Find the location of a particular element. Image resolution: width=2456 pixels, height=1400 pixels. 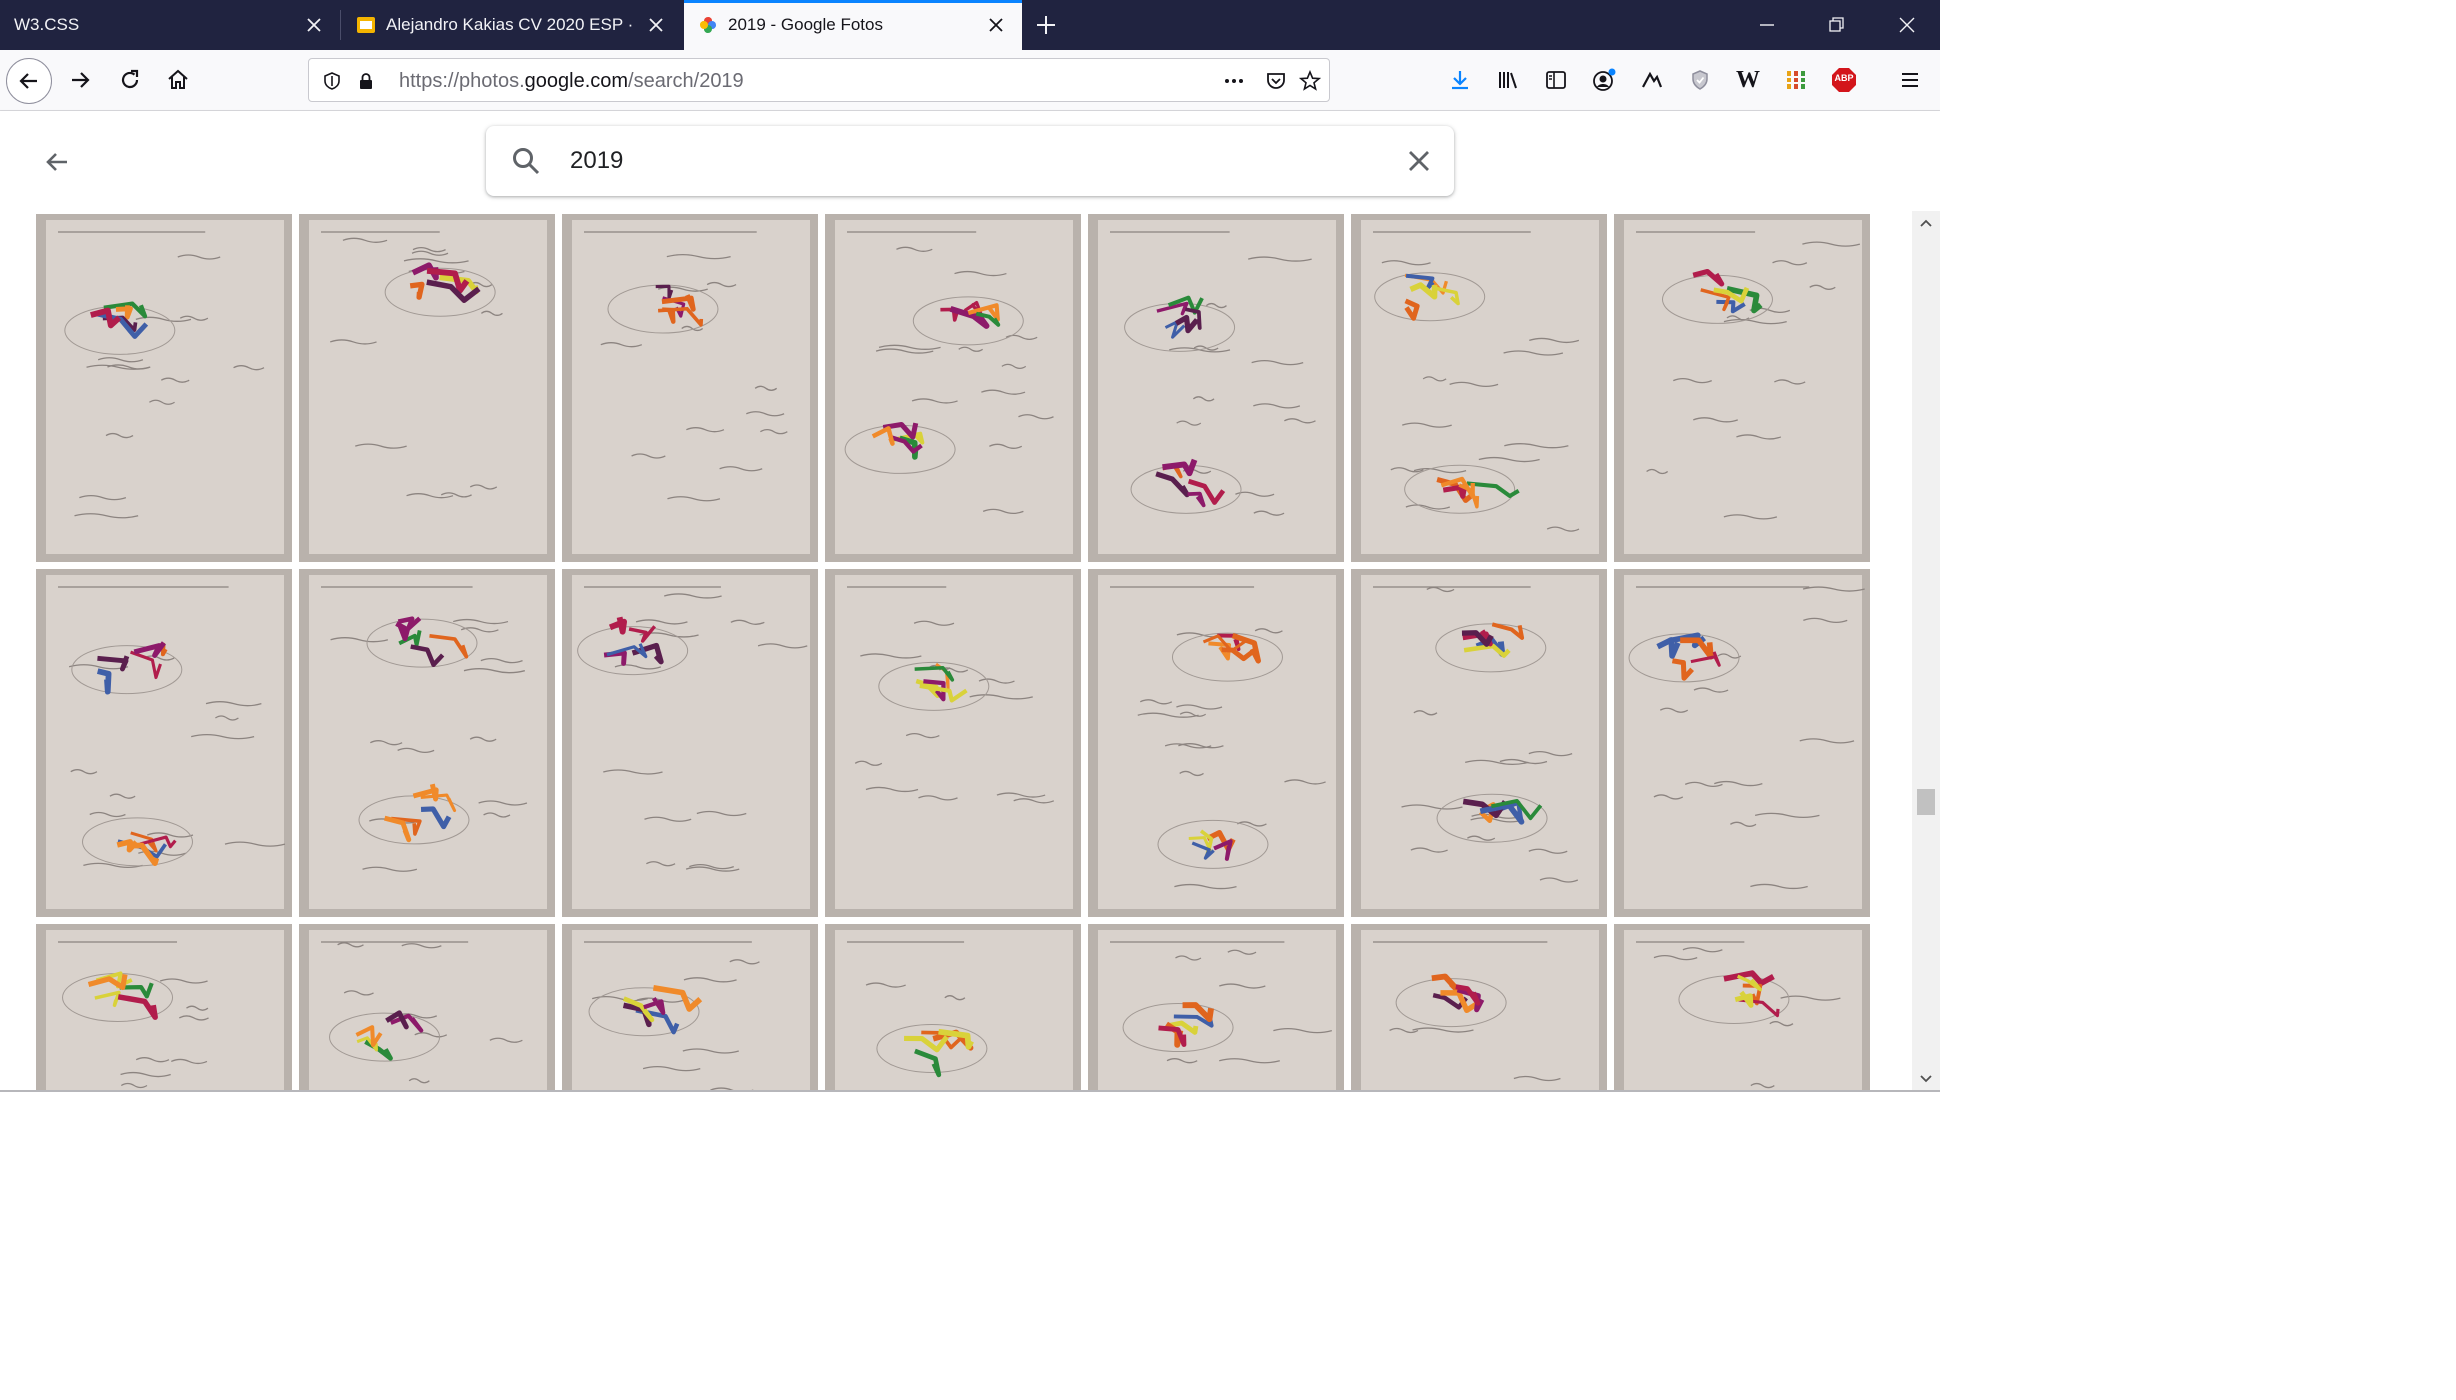

photos-header: 2019 is located at coordinates (970, 161).